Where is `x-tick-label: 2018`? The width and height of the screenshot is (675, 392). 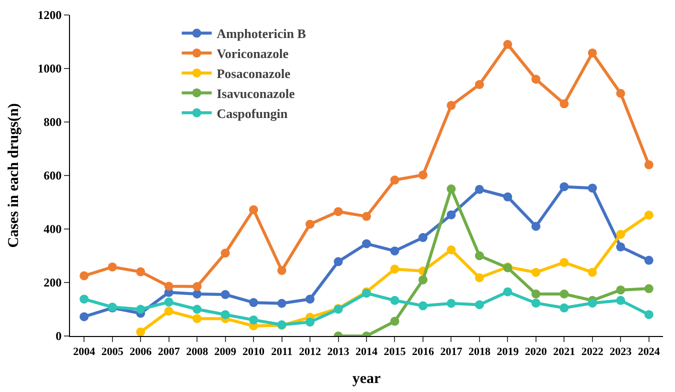
x-tick-label: 2018 is located at coordinates (479, 352).